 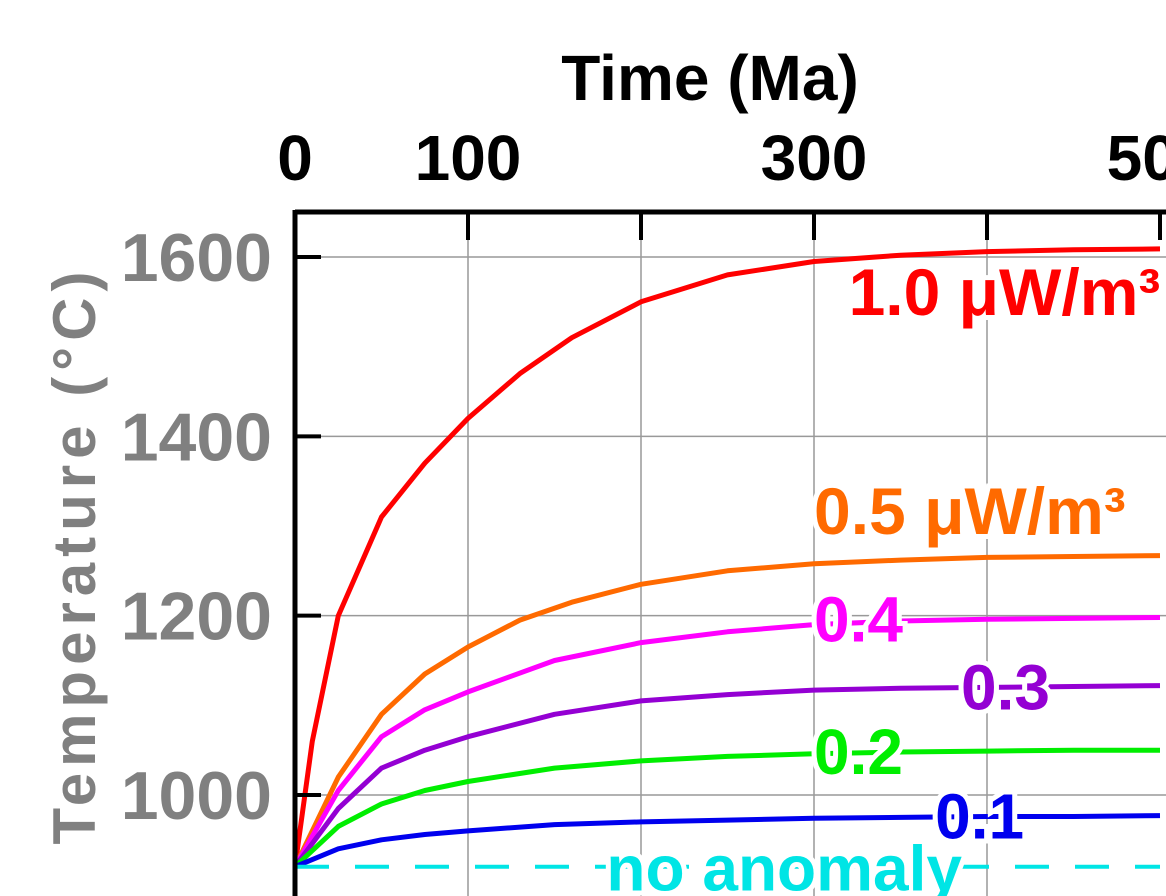 I want to click on y-tick-label: 1200, so click(x=196, y=617).